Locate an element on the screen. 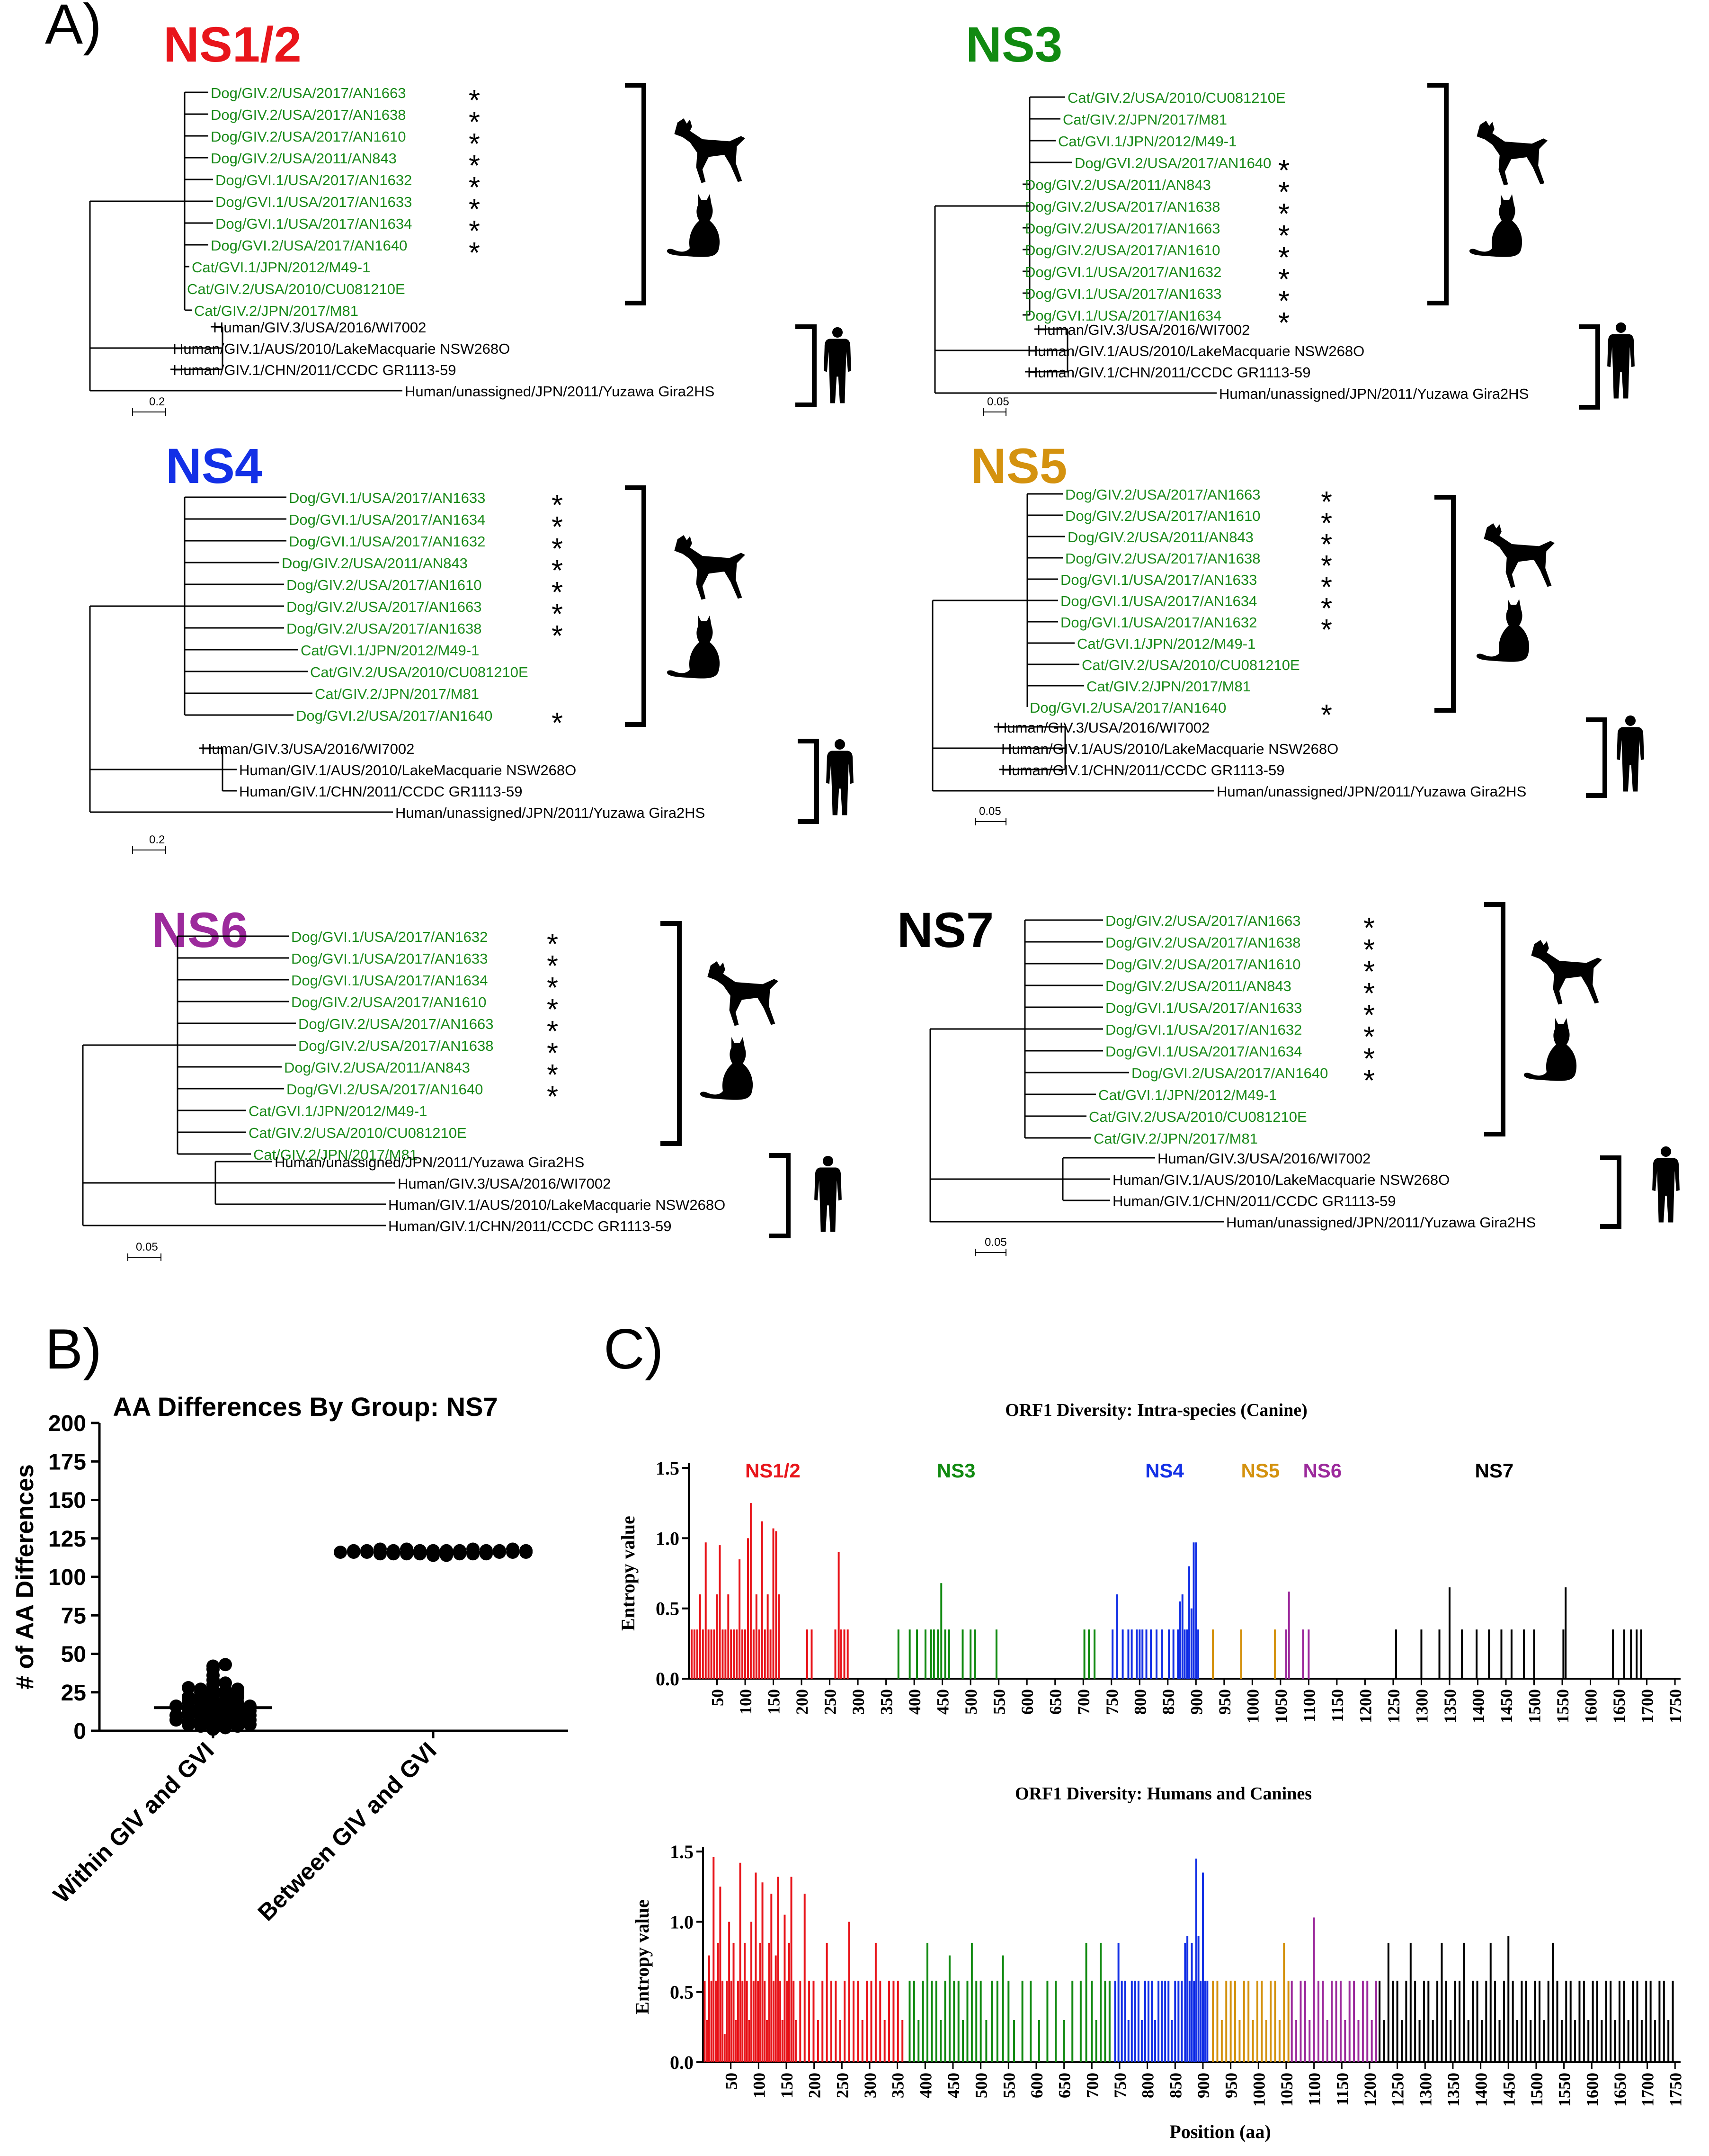 Image resolution: width=1709 pixels, height=2156 pixels. tree-title: NS6 is located at coordinates (199, 930).